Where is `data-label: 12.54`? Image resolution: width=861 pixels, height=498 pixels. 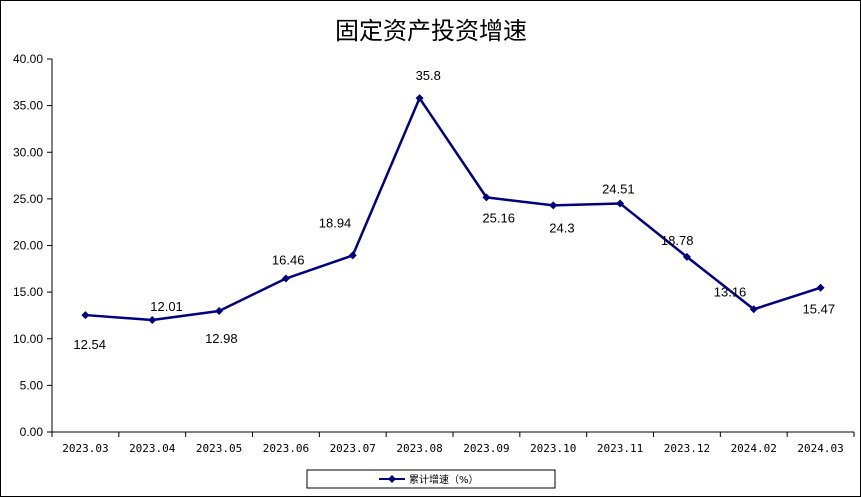
data-label: 12.54 is located at coordinates (89, 344).